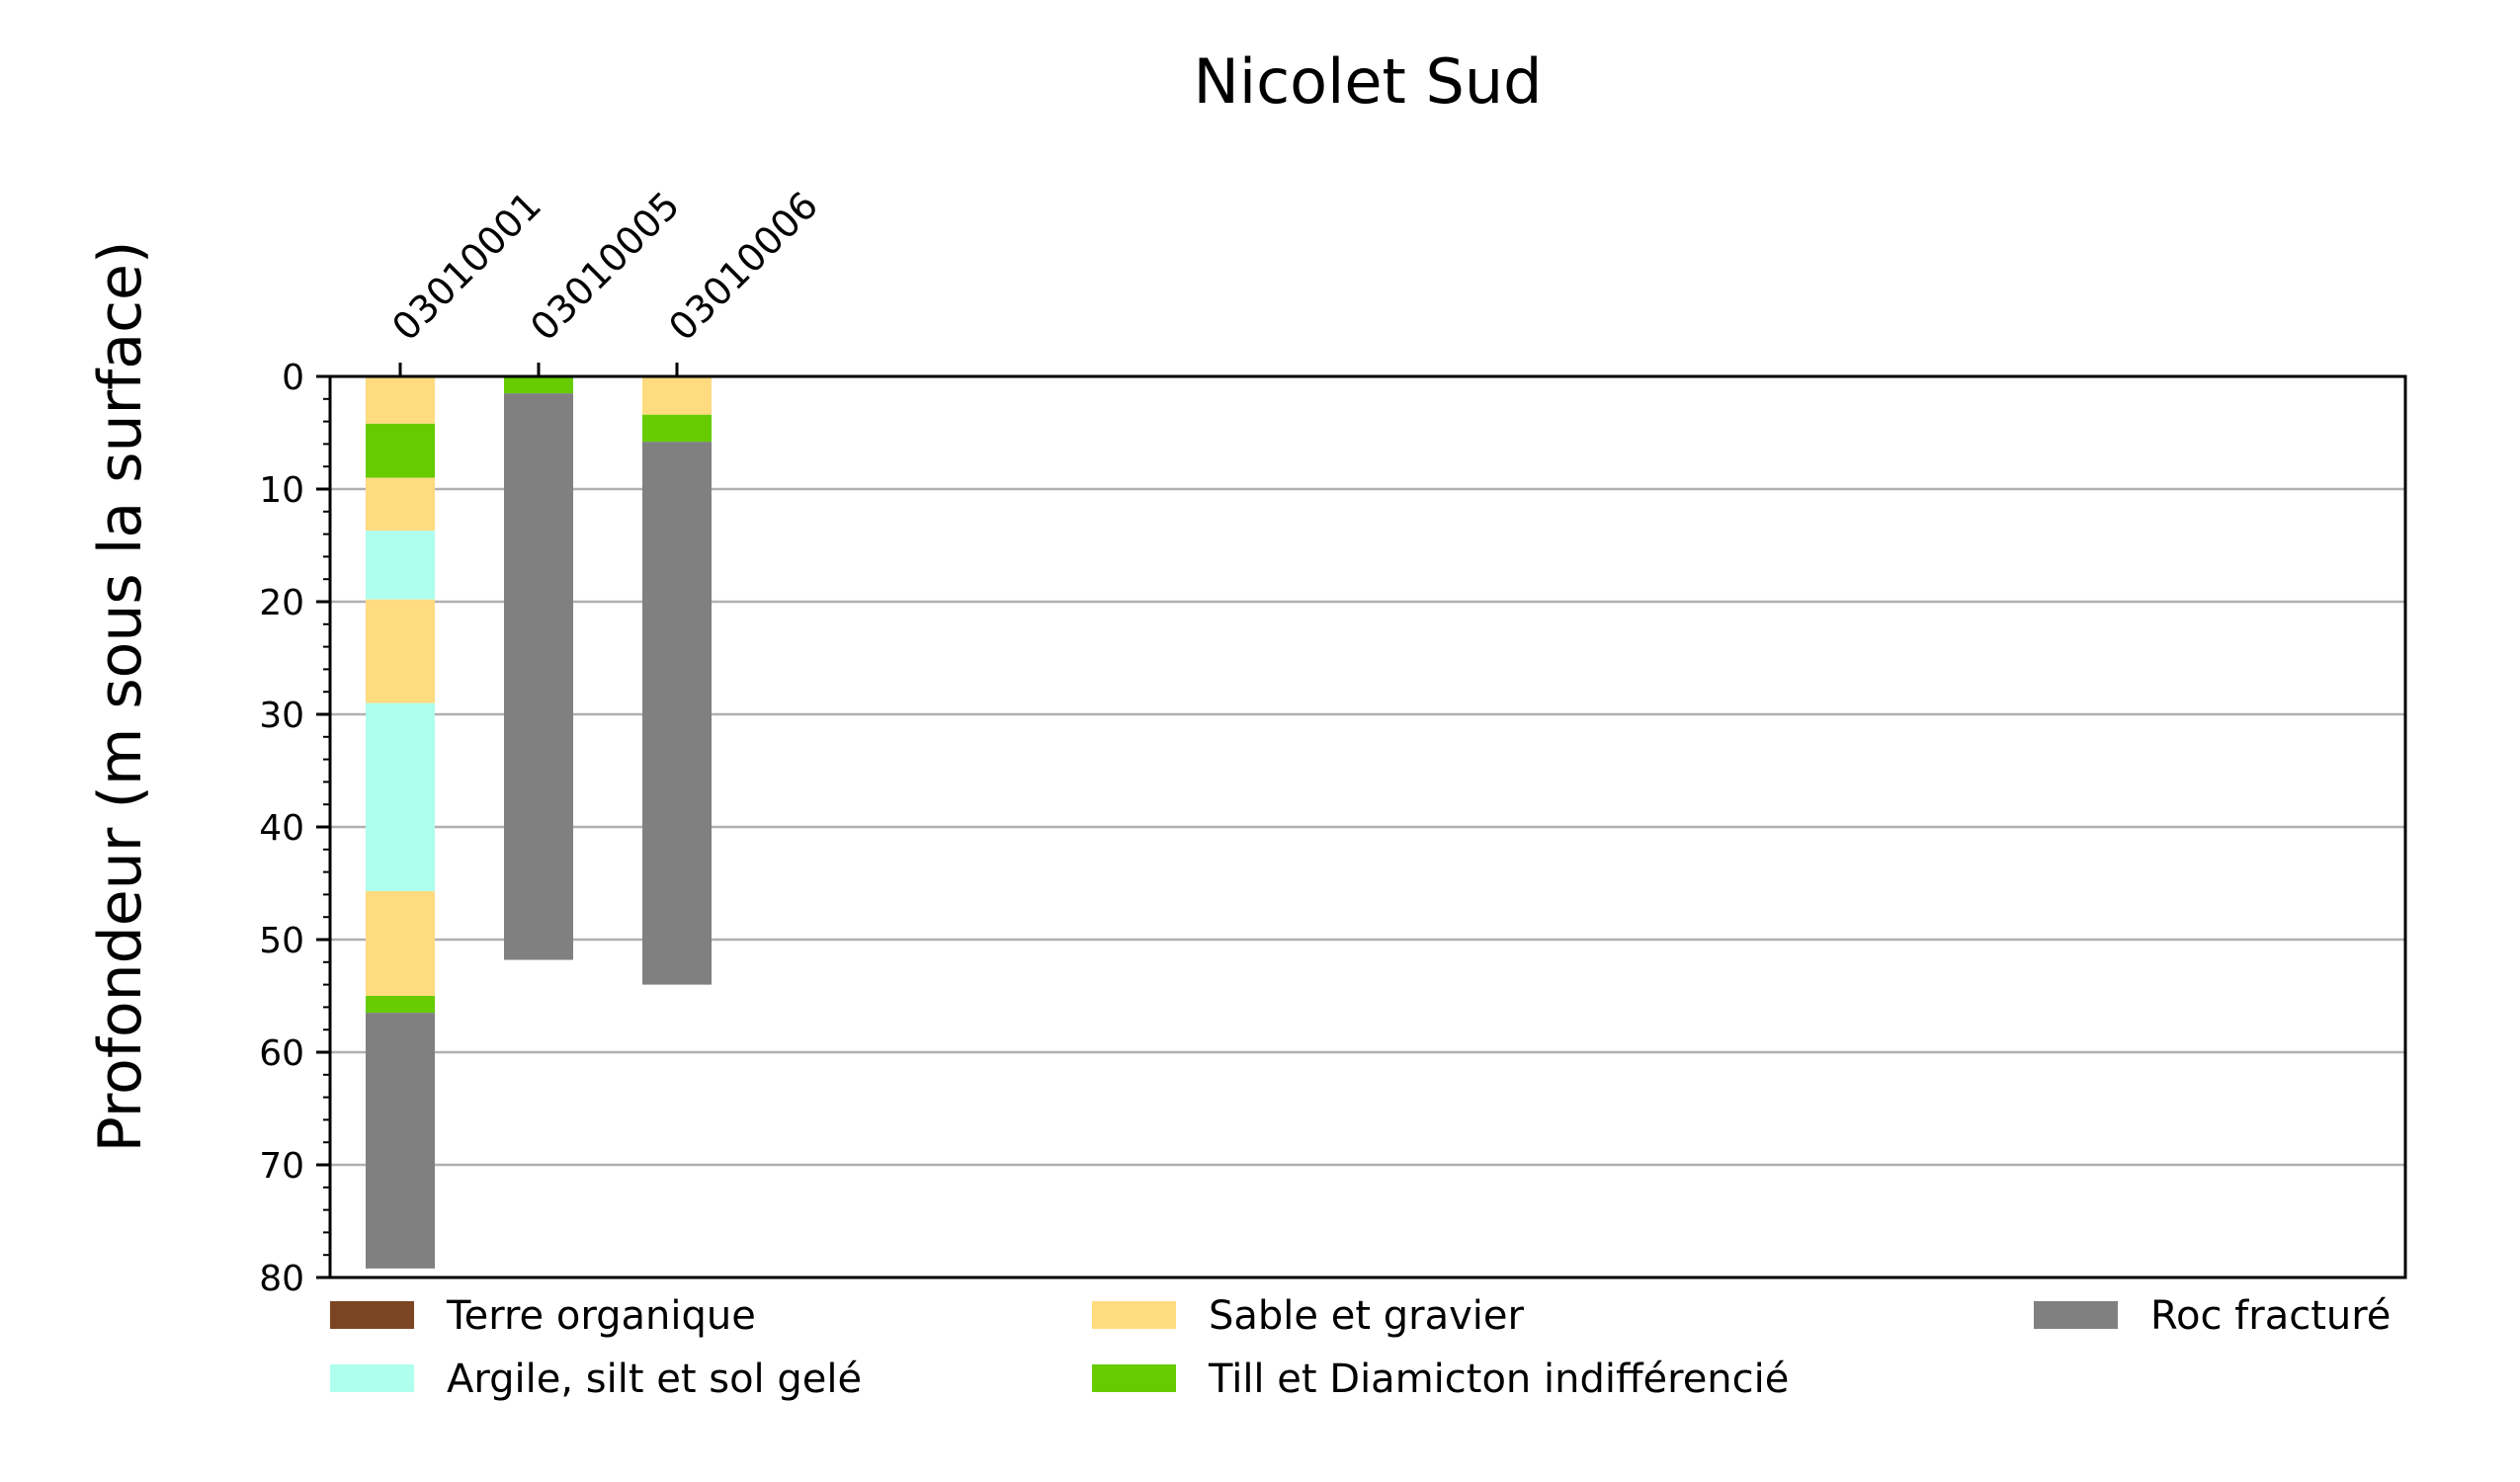 This screenshot has height=1482, width=2520. What do you see at coordinates (281, 828) in the screenshot?
I see `y-tick-label: 40` at bounding box center [281, 828].